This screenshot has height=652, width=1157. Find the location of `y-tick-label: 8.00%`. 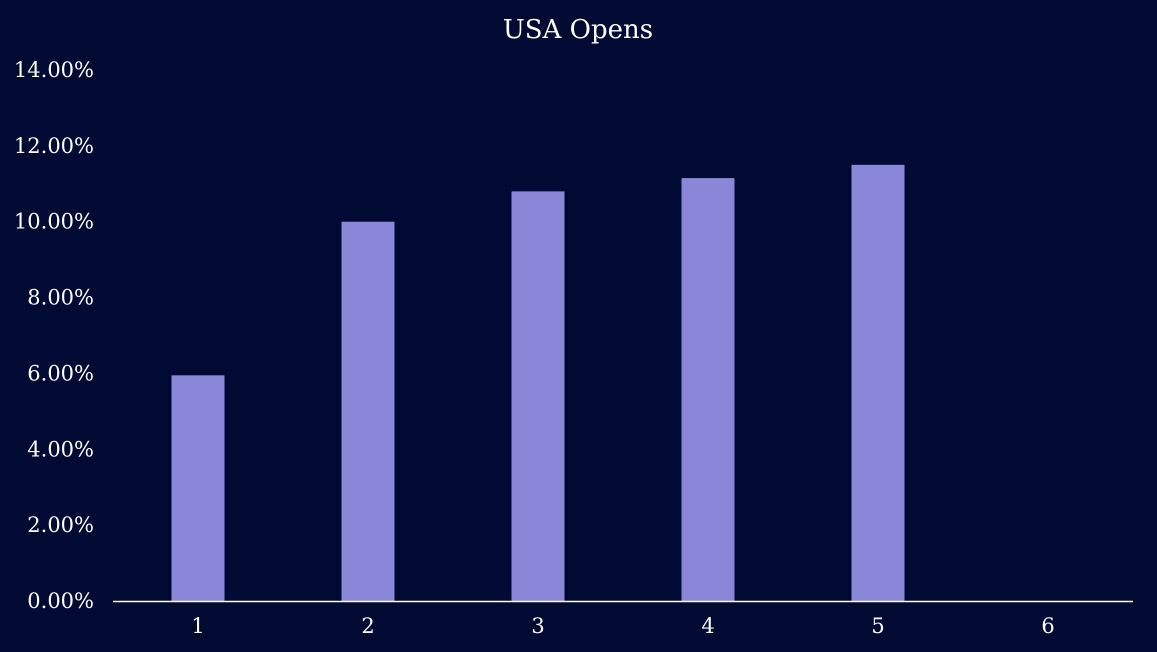

y-tick-label: 8.00% is located at coordinates (60, 298).